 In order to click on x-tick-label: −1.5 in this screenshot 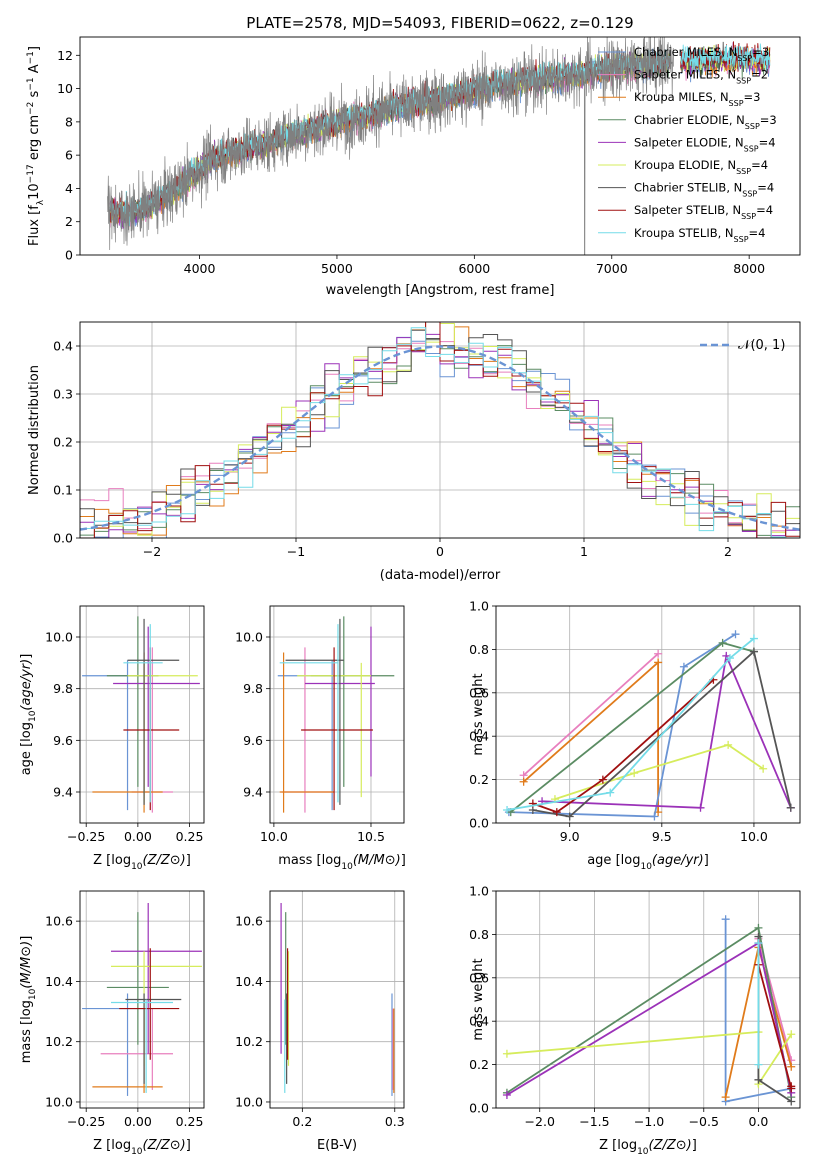, I will do `click(594, 1121)`.